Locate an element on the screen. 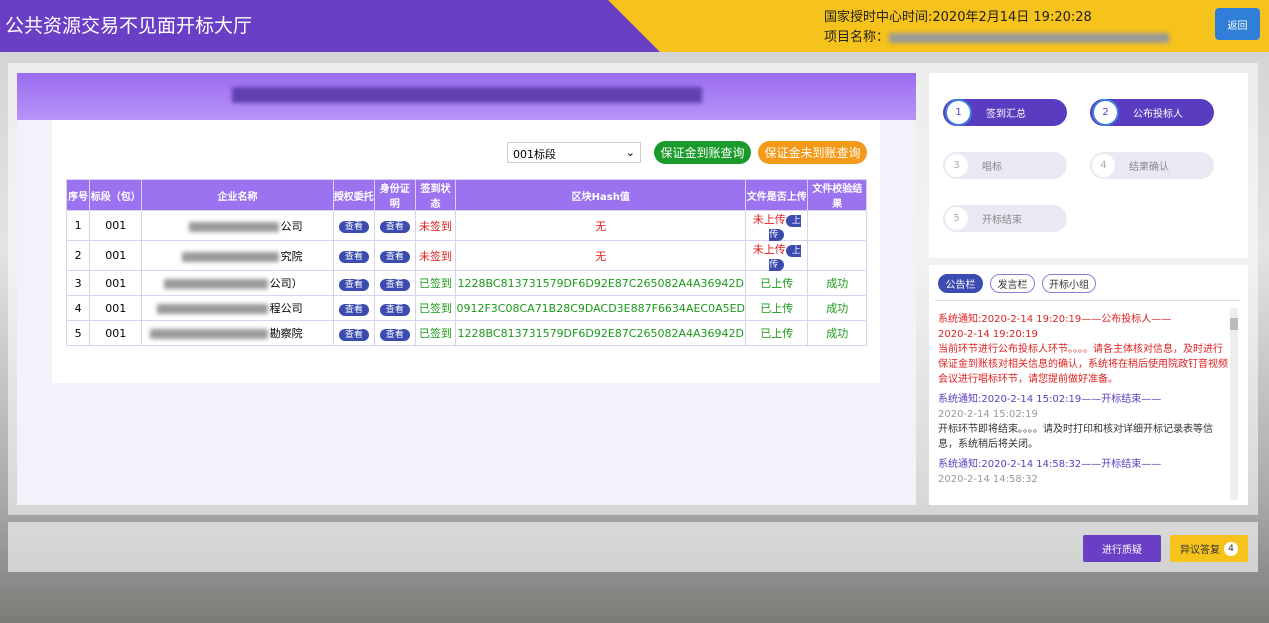 The height and width of the screenshot is (623, 1269). hash: 1228BC813731579DF6D92E87C265082A4A36942D is located at coordinates (601, 333).